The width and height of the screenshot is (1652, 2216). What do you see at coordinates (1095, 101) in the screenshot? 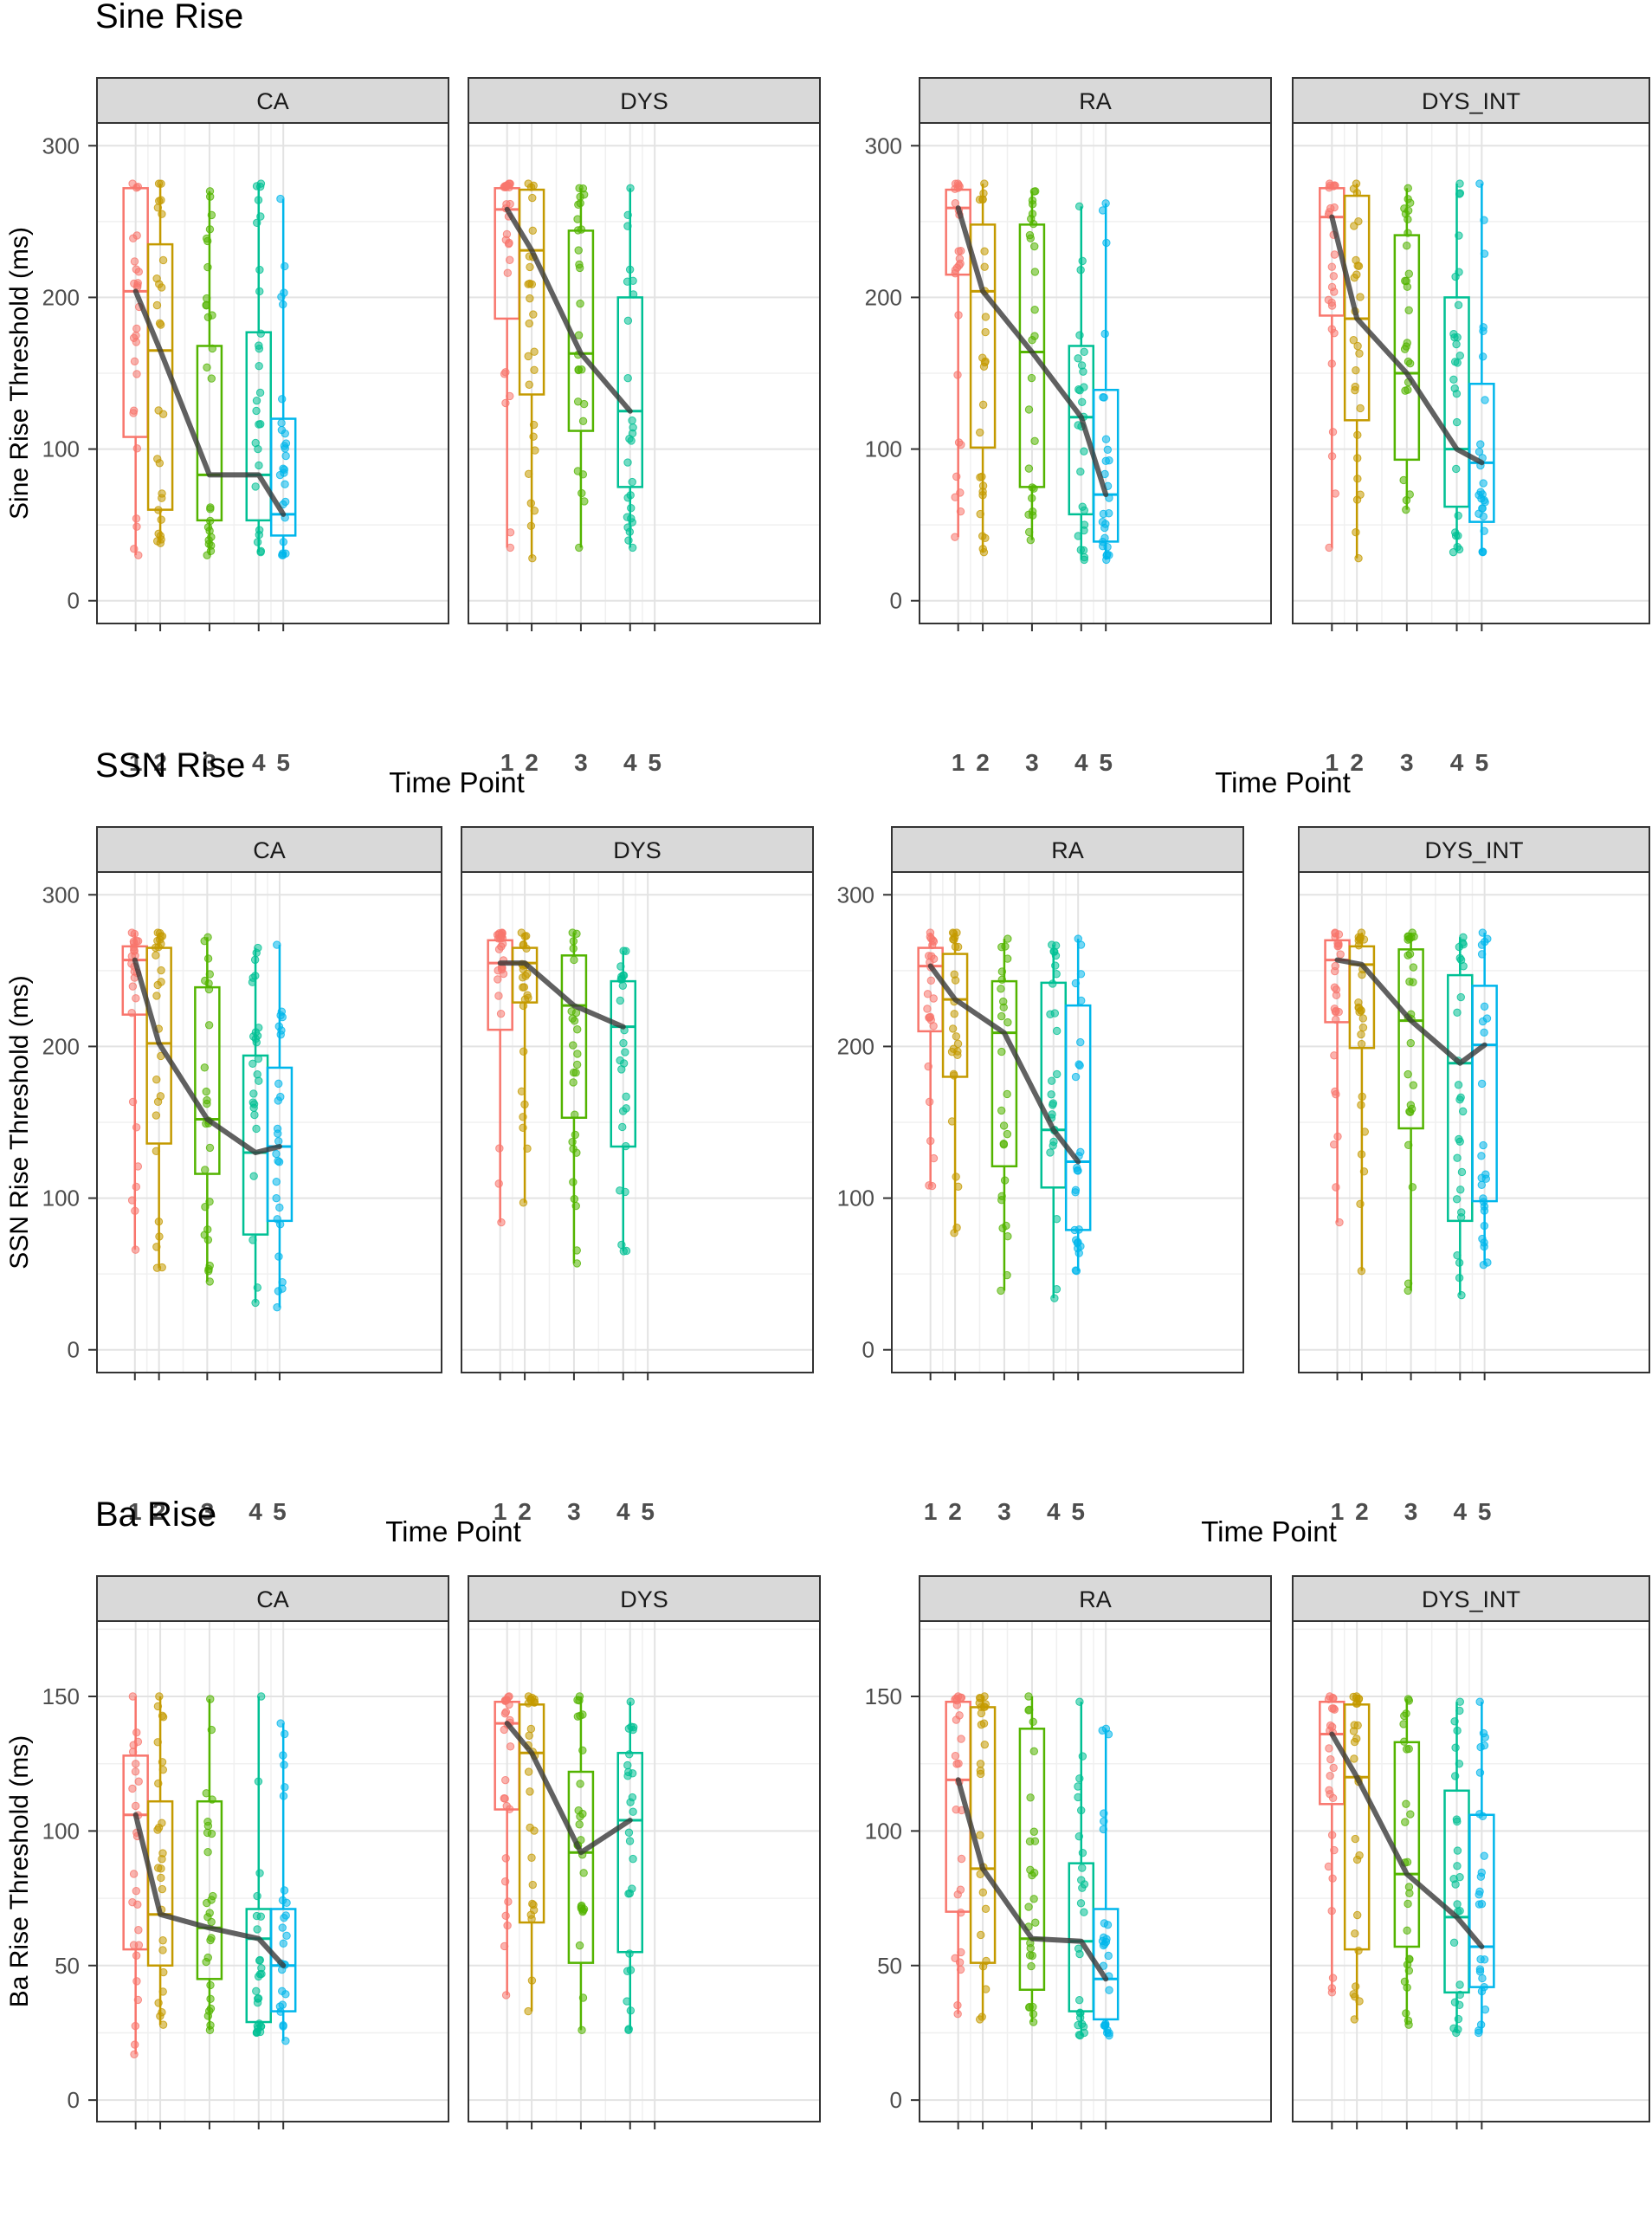
I see `facet-label: RA` at bounding box center [1095, 101].